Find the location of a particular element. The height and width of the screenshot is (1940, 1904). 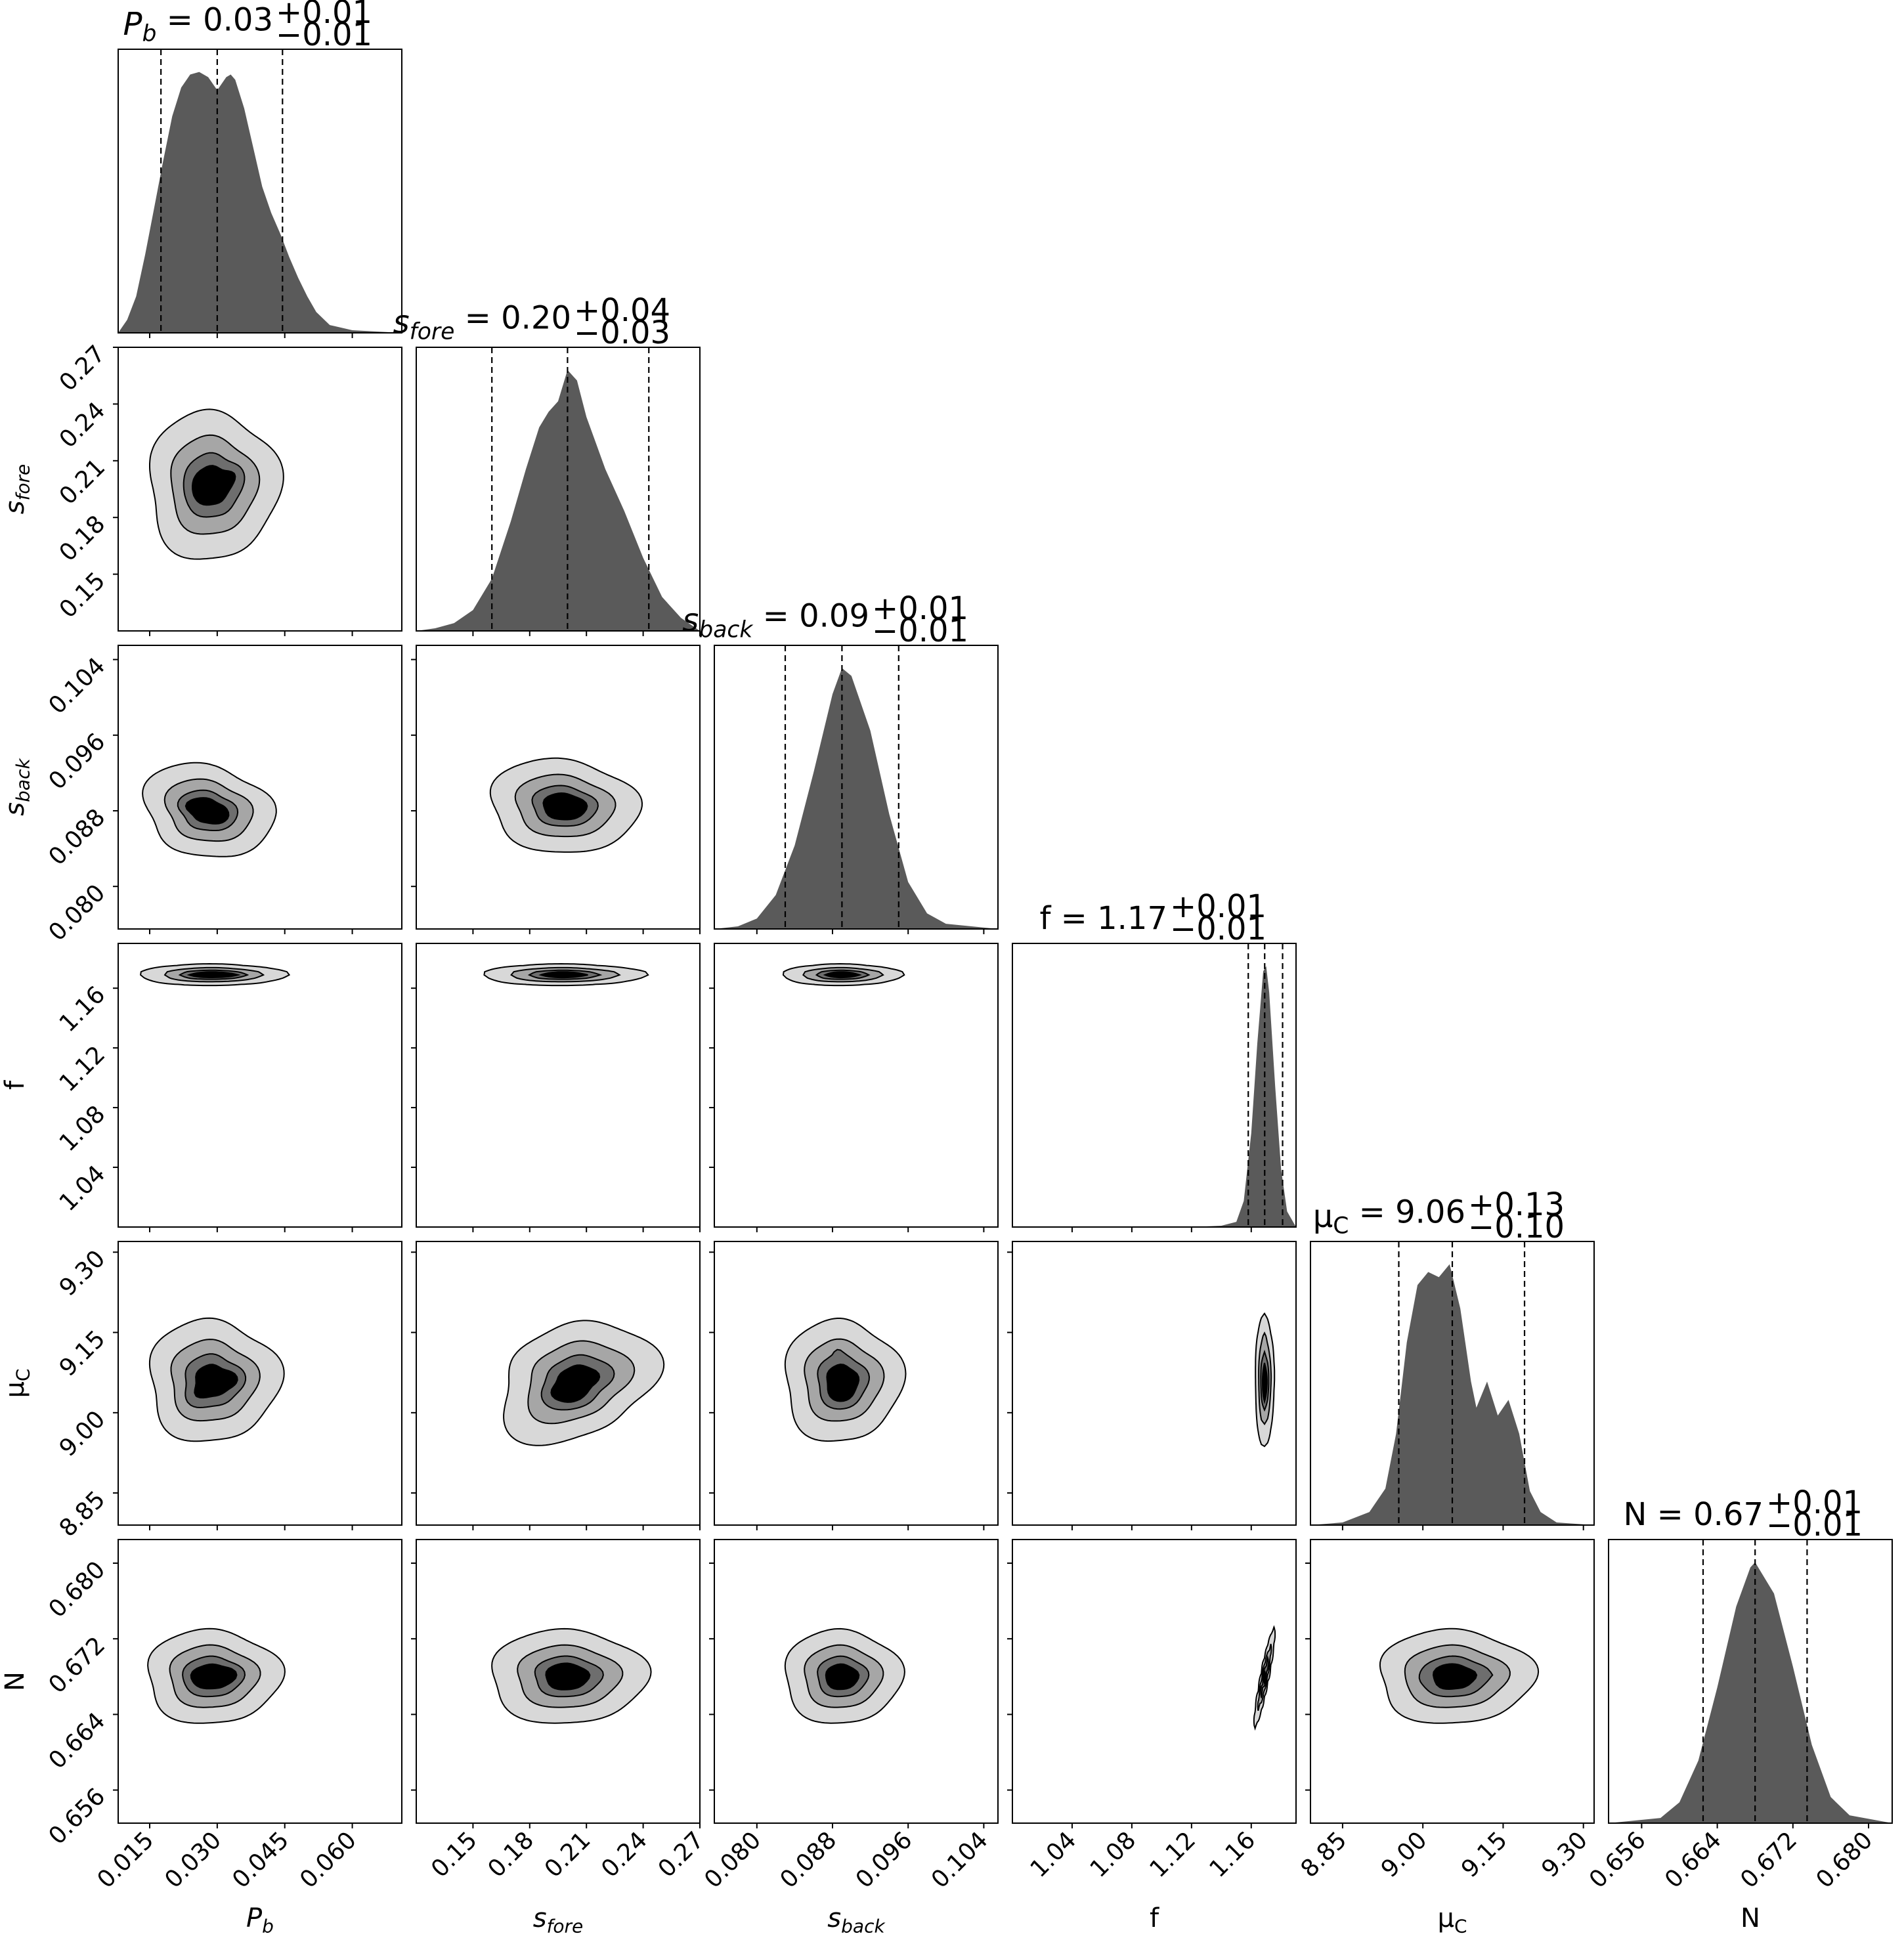

panel-title: μC = 9.06 is located at coordinates (1389, 1216).